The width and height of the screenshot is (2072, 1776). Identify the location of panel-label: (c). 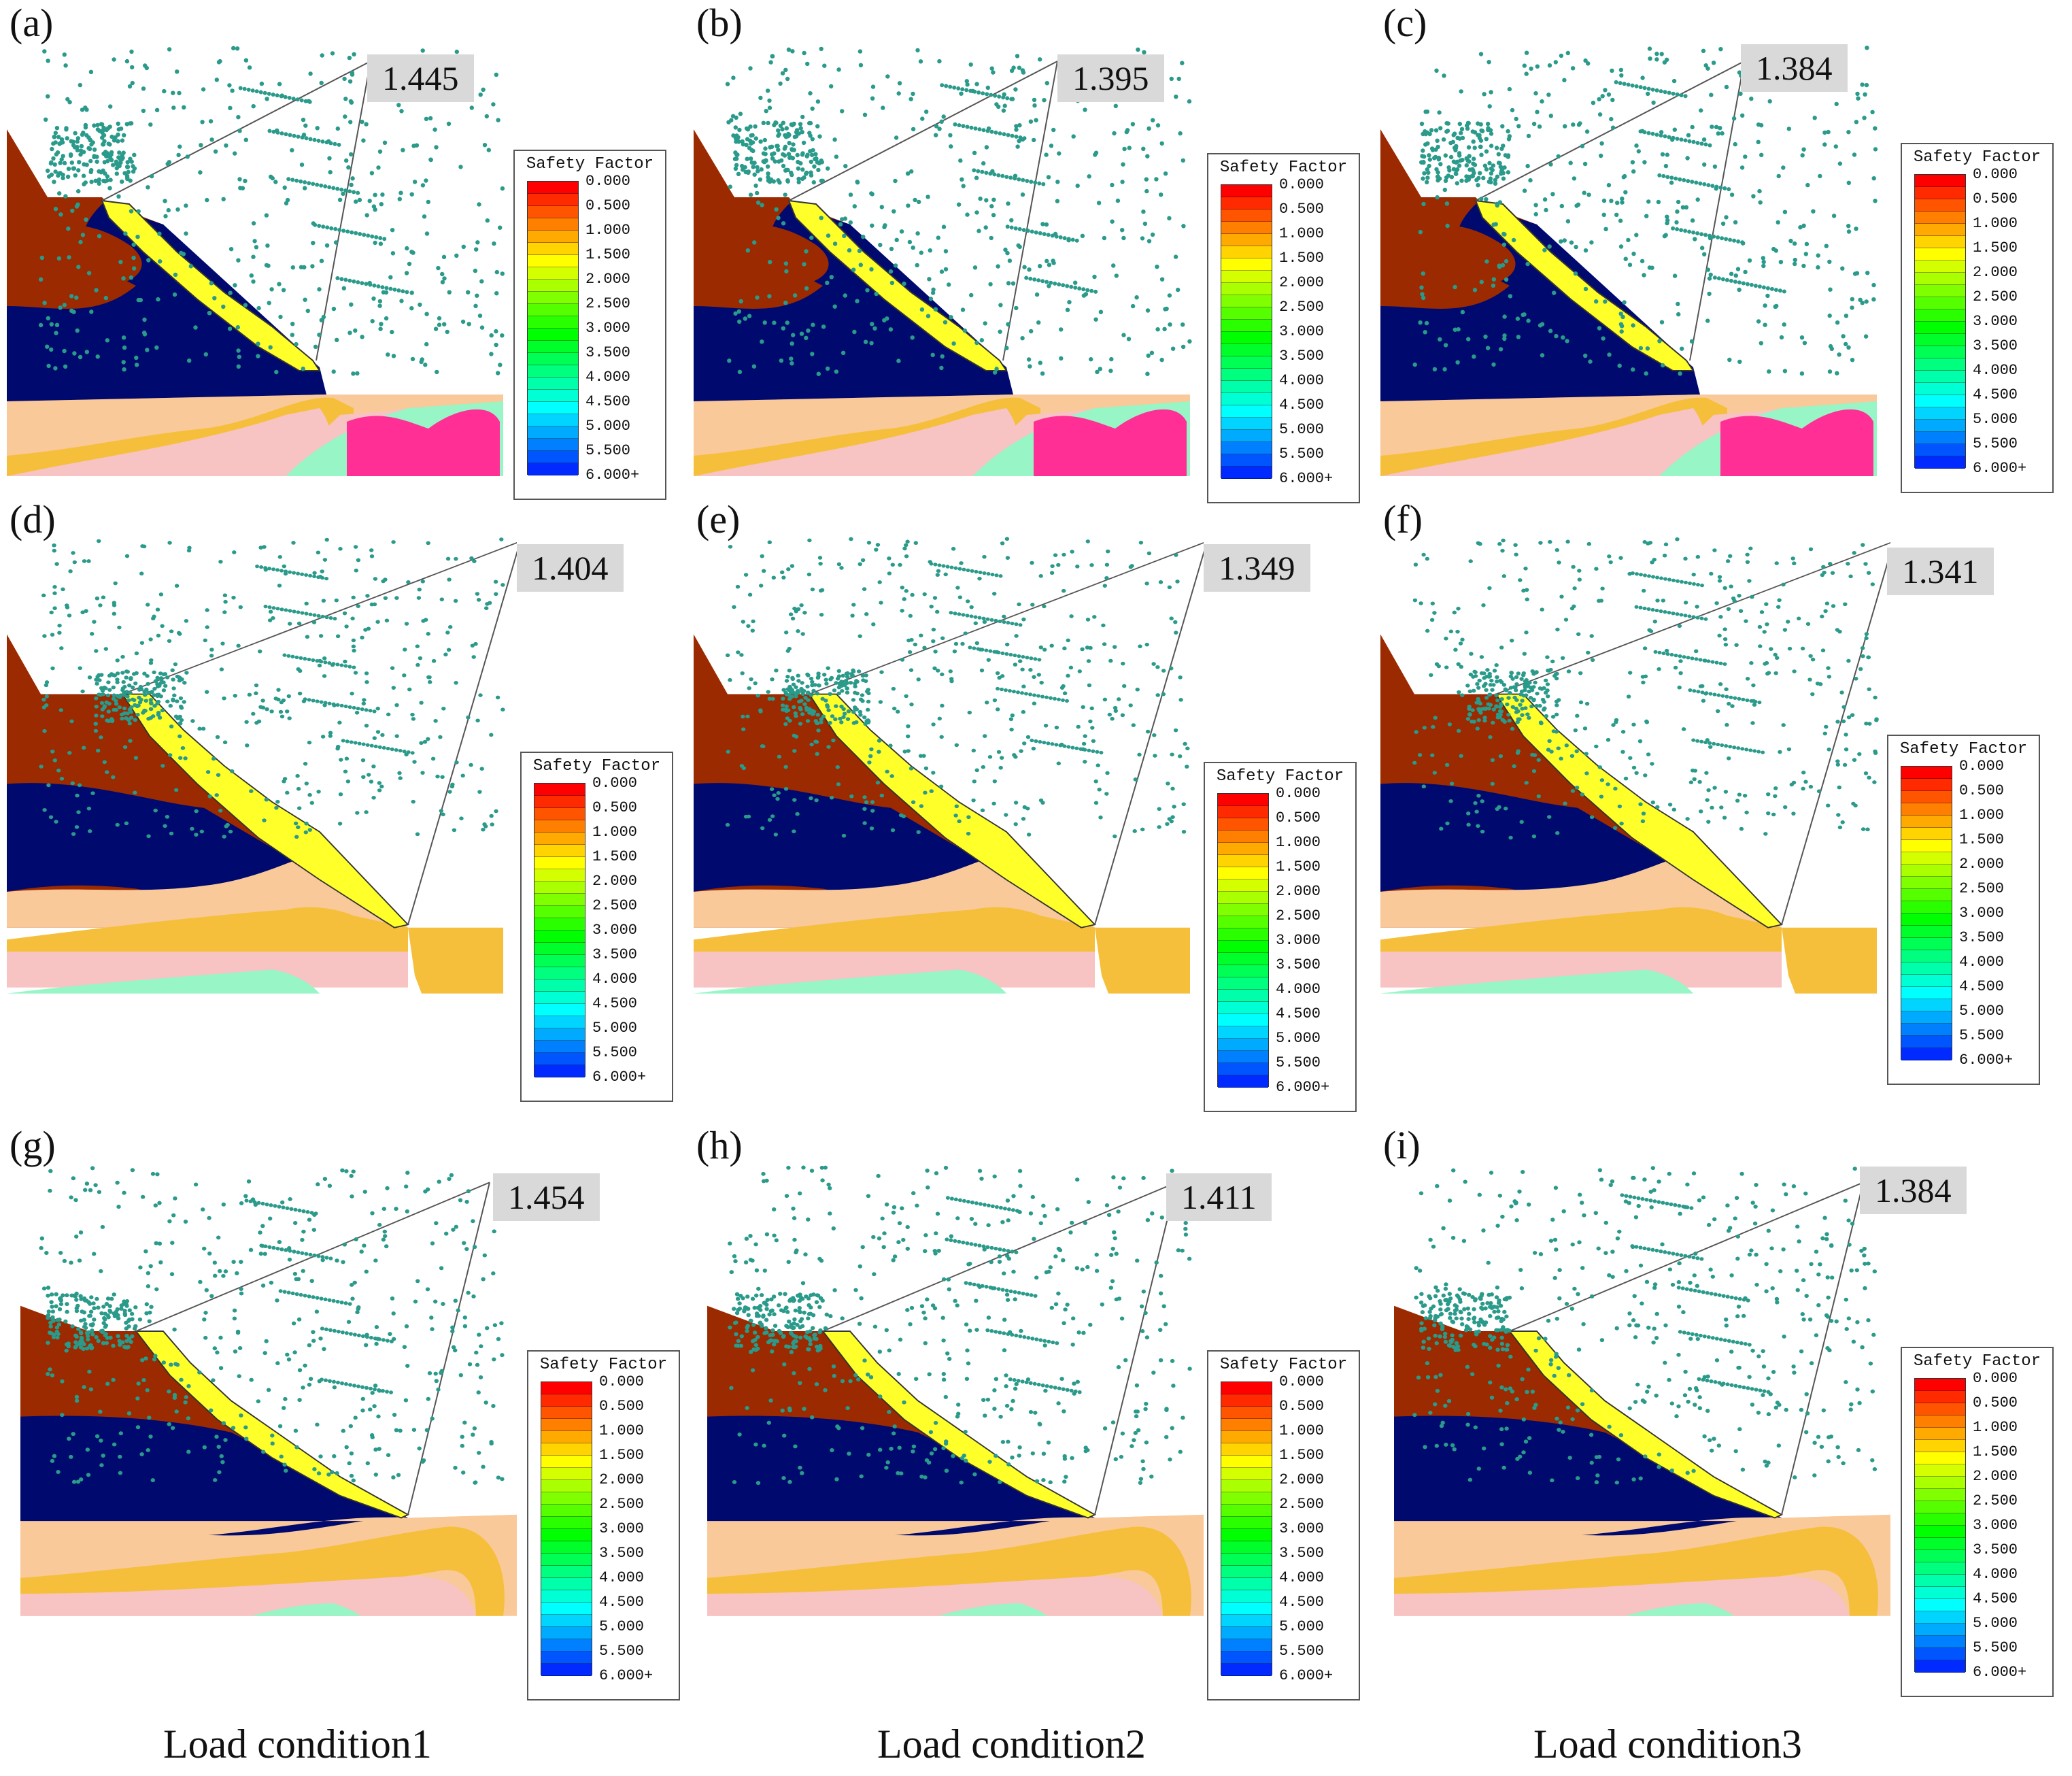
(1405, 23).